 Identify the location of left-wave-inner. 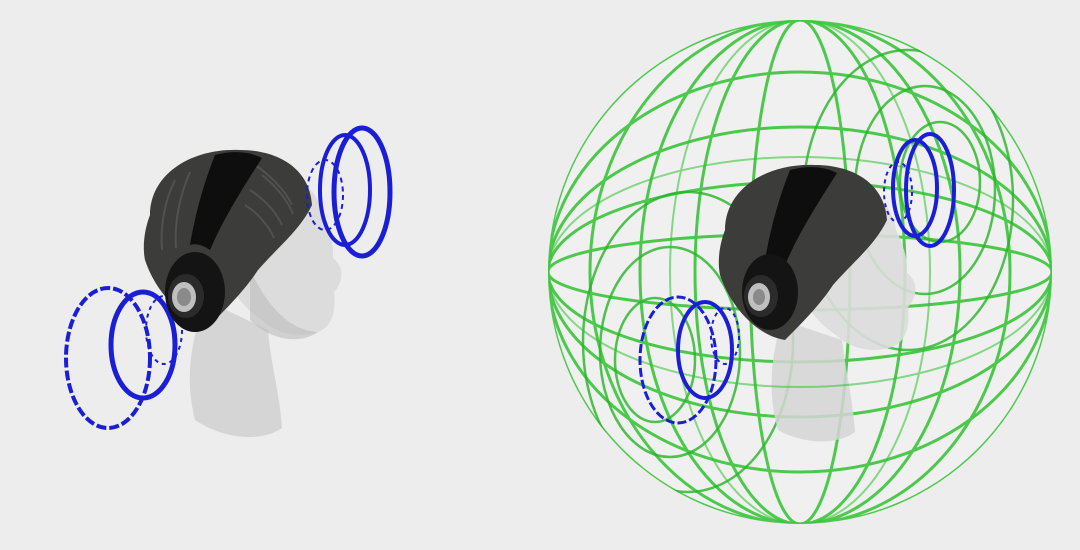
(164, 330).